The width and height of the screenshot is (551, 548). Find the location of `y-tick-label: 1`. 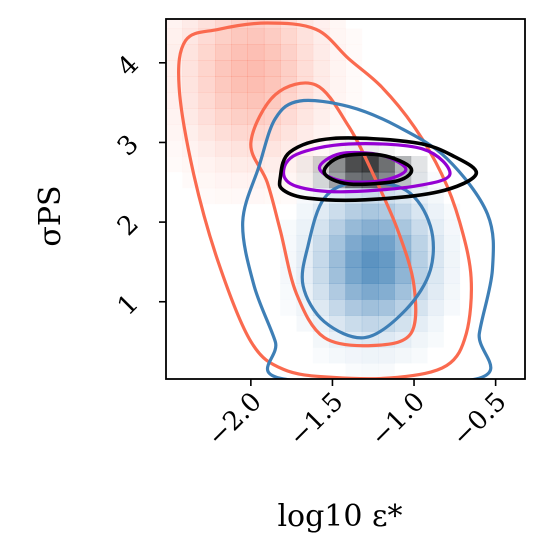

y-tick-label: 1 is located at coordinates (128, 305).